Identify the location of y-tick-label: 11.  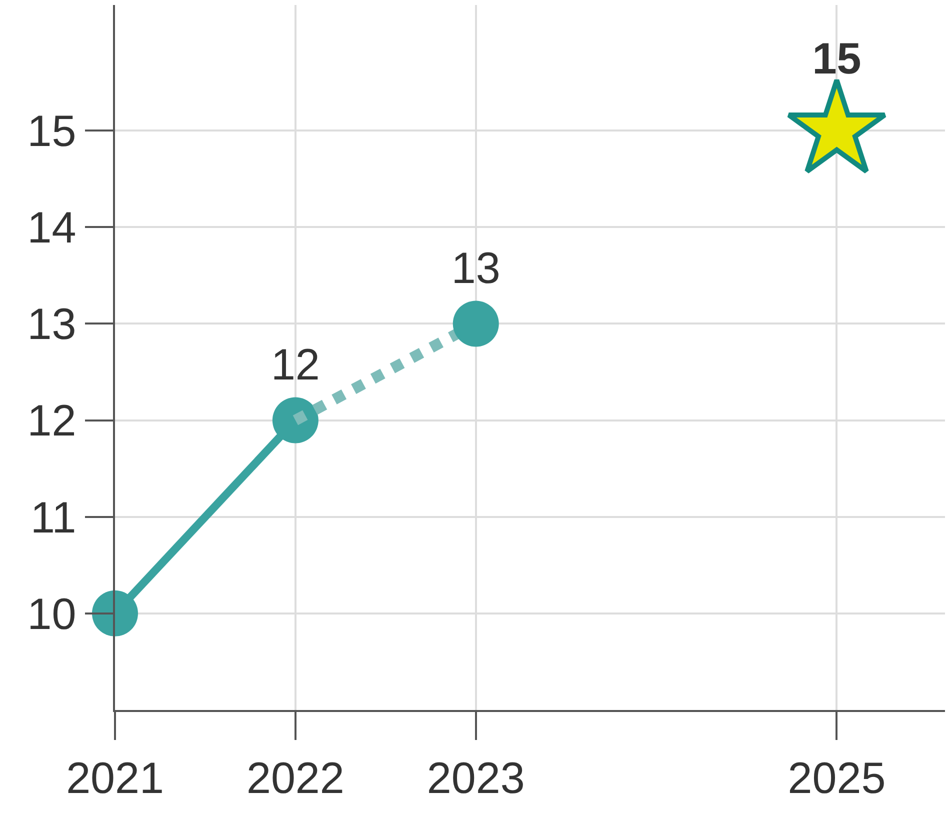
(53, 517).